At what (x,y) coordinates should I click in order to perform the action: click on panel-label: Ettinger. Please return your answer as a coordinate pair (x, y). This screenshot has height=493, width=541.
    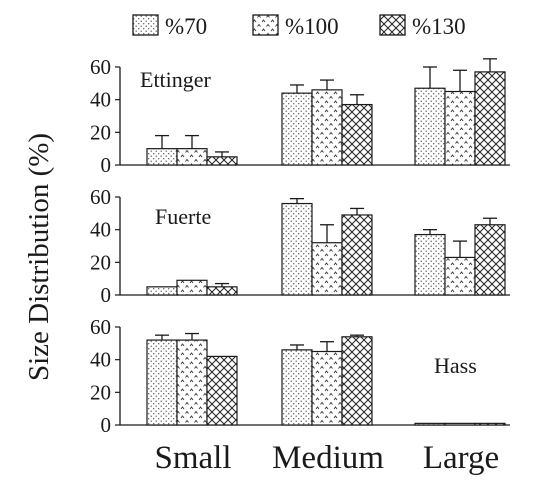
    Looking at the image, I should click on (176, 79).